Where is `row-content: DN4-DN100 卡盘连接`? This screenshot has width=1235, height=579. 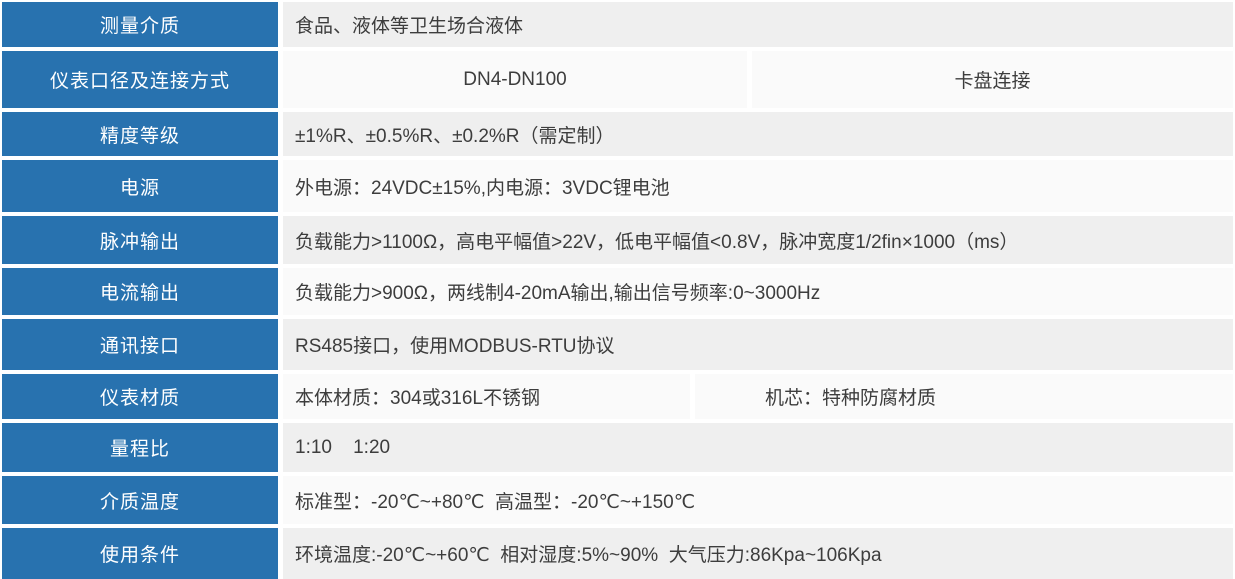
row-content: DN4-DN100 卡盘连接 is located at coordinates (758, 79).